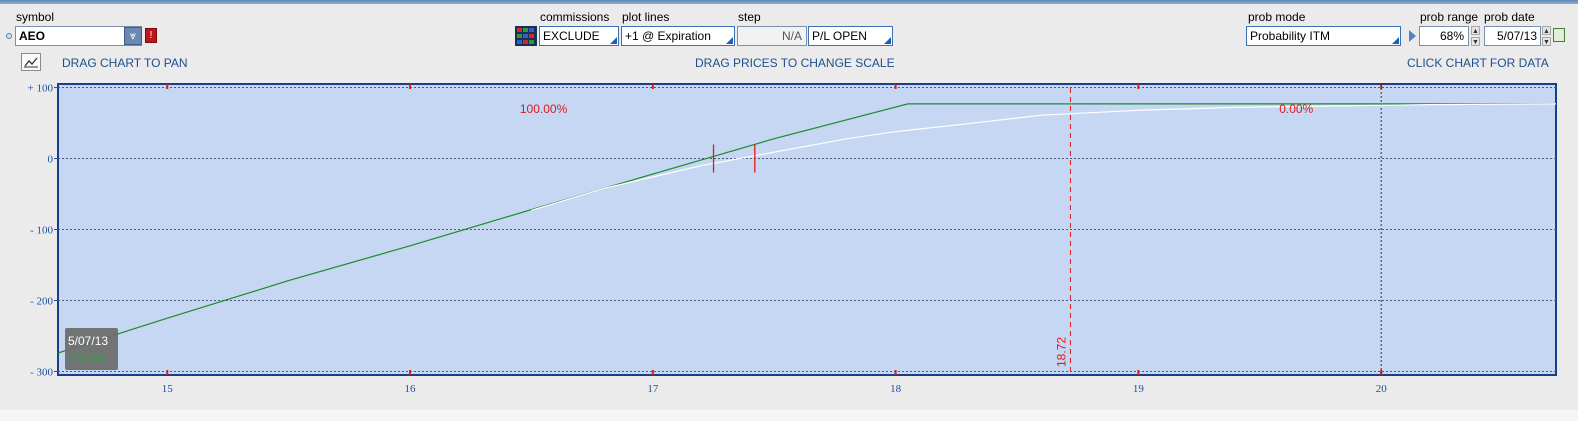 This screenshot has width=1578, height=421. What do you see at coordinates (1139, 389) in the screenshot?
I see `x-tick-label: 19` at bounding box center [1139, 389].